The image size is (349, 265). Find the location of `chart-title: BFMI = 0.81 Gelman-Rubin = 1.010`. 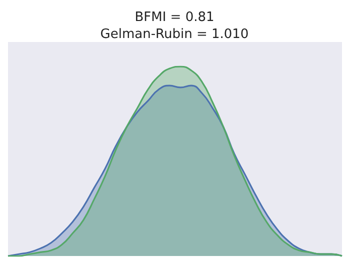

chart-title: BFMI = 0.81 Gelman-Rubin = 1.010 is located at coordinates (174, 26).